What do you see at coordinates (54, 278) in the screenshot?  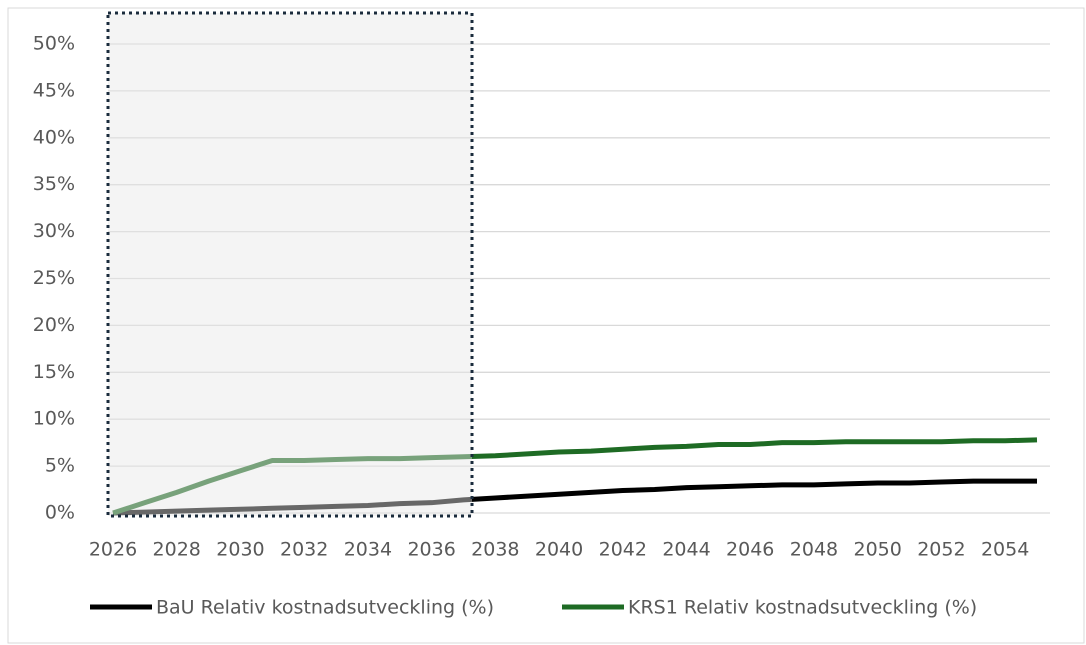 I see `y-tick-label: 25%` at bounding box center [54, 278].